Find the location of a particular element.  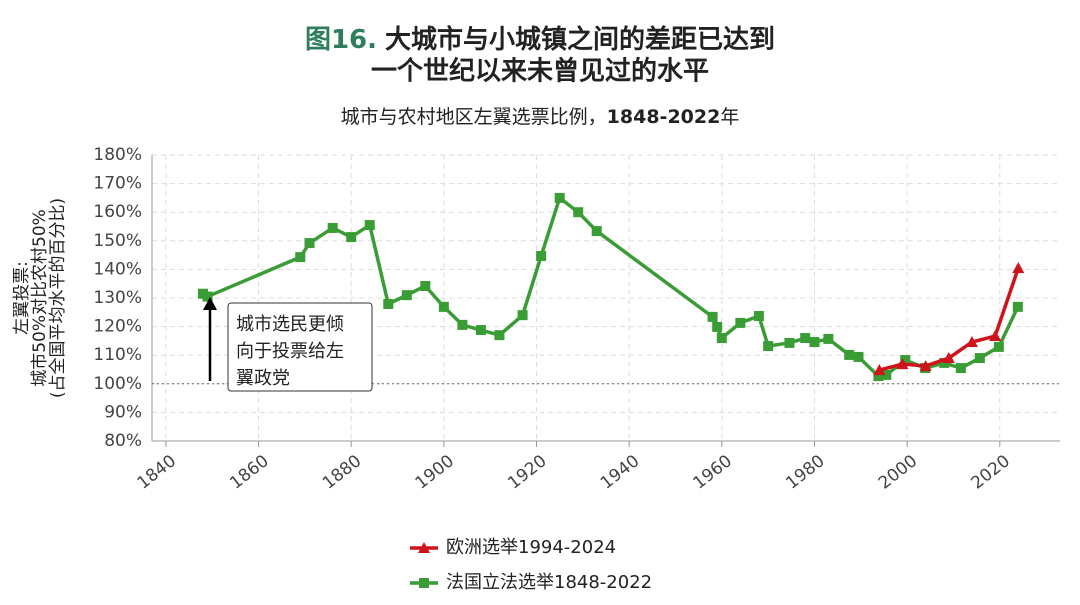

legend-label: 法国立法选举1848-2022 is located at coordinates (549, 582).